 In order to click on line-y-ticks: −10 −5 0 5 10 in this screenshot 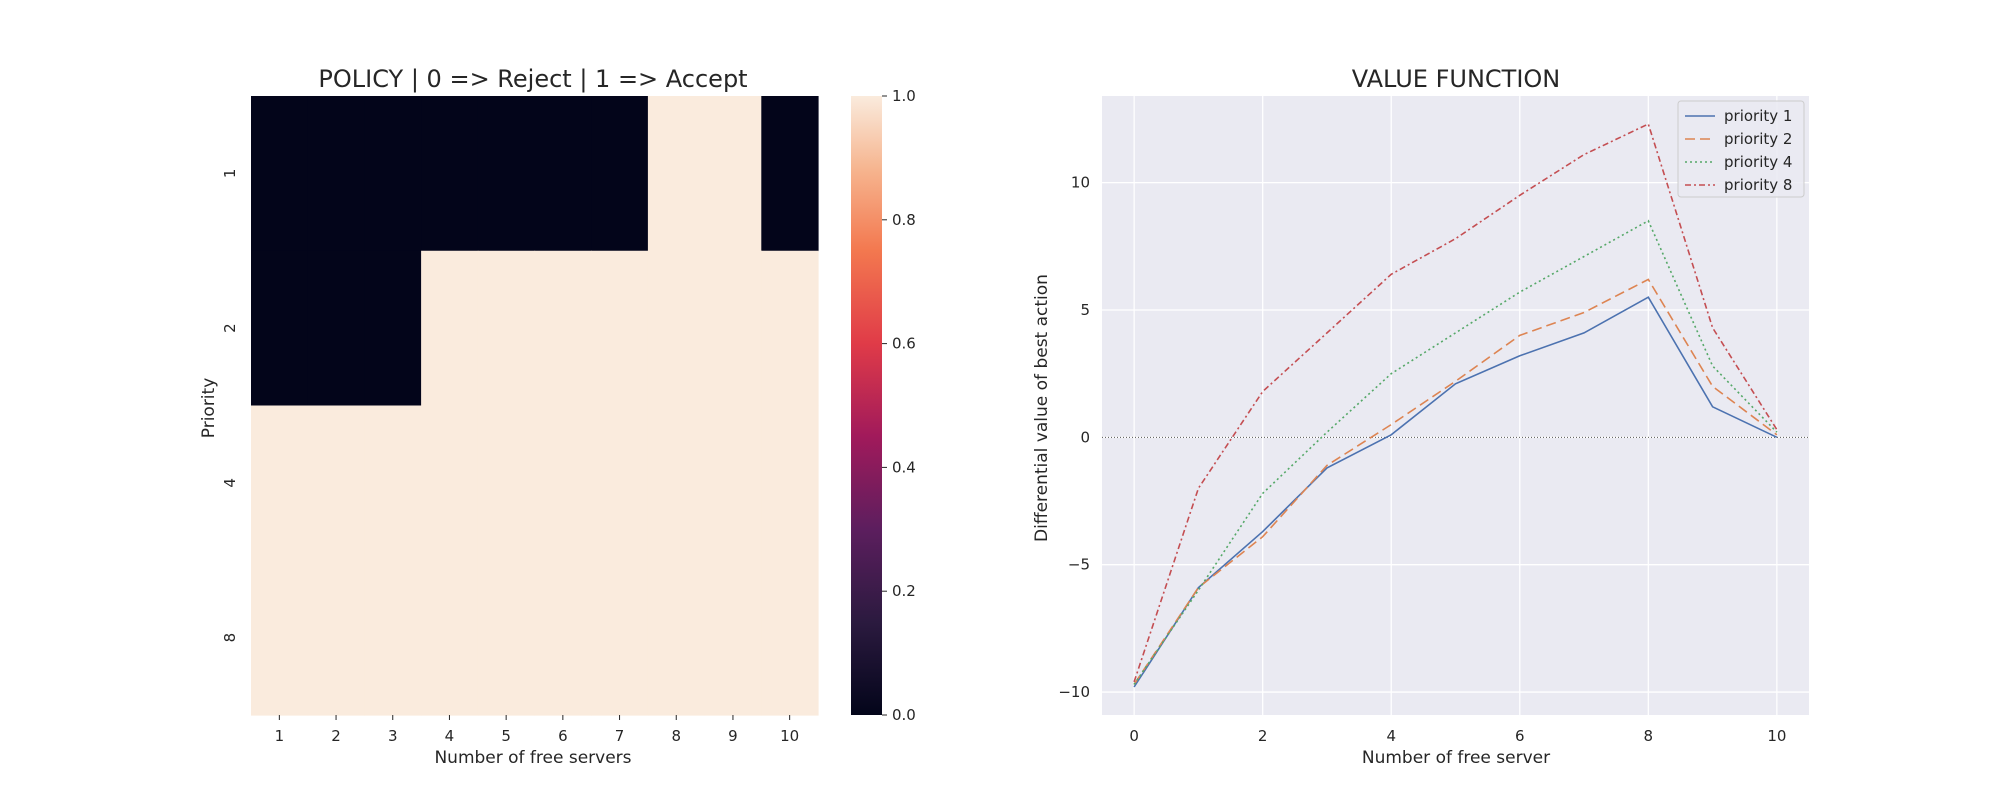, I will do `click(1074, 437)`.